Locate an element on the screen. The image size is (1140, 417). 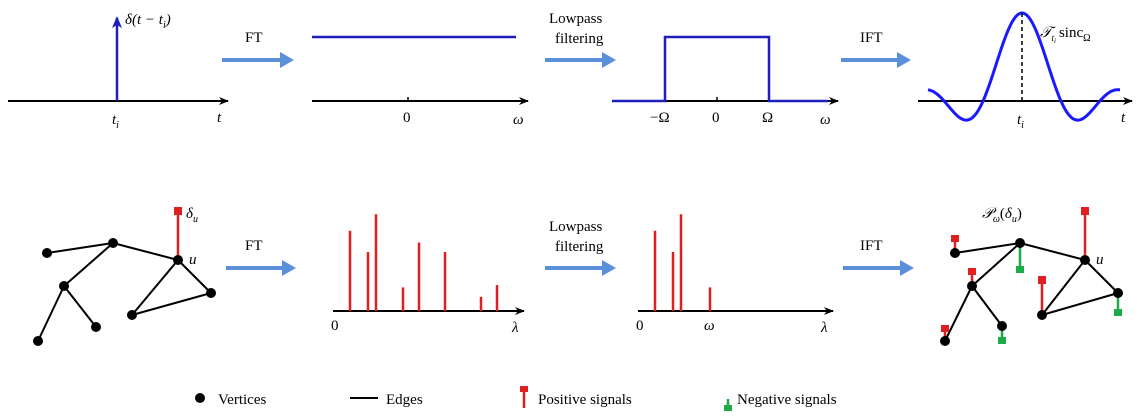
legend-positive-label: Positive signals is located at coordinates (585, 400).